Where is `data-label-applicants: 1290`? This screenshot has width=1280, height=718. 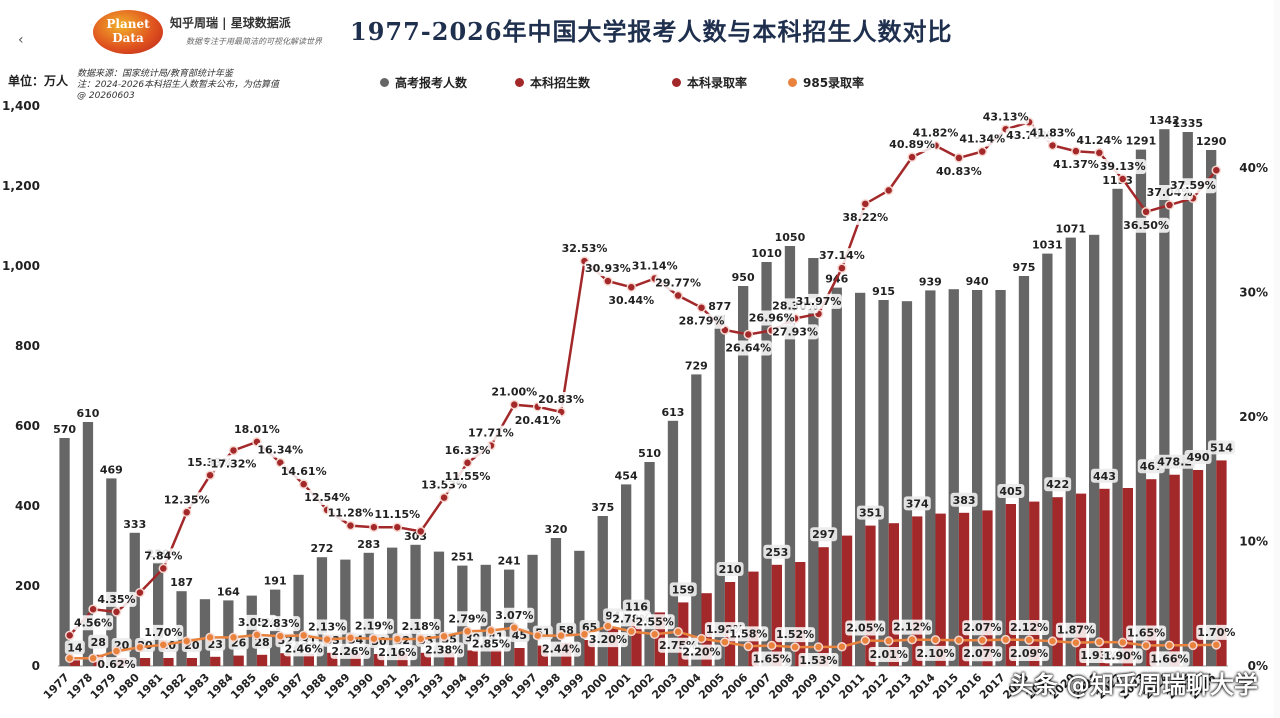 data-label-applicants: 1290 is located at coordinates (1211, 141).